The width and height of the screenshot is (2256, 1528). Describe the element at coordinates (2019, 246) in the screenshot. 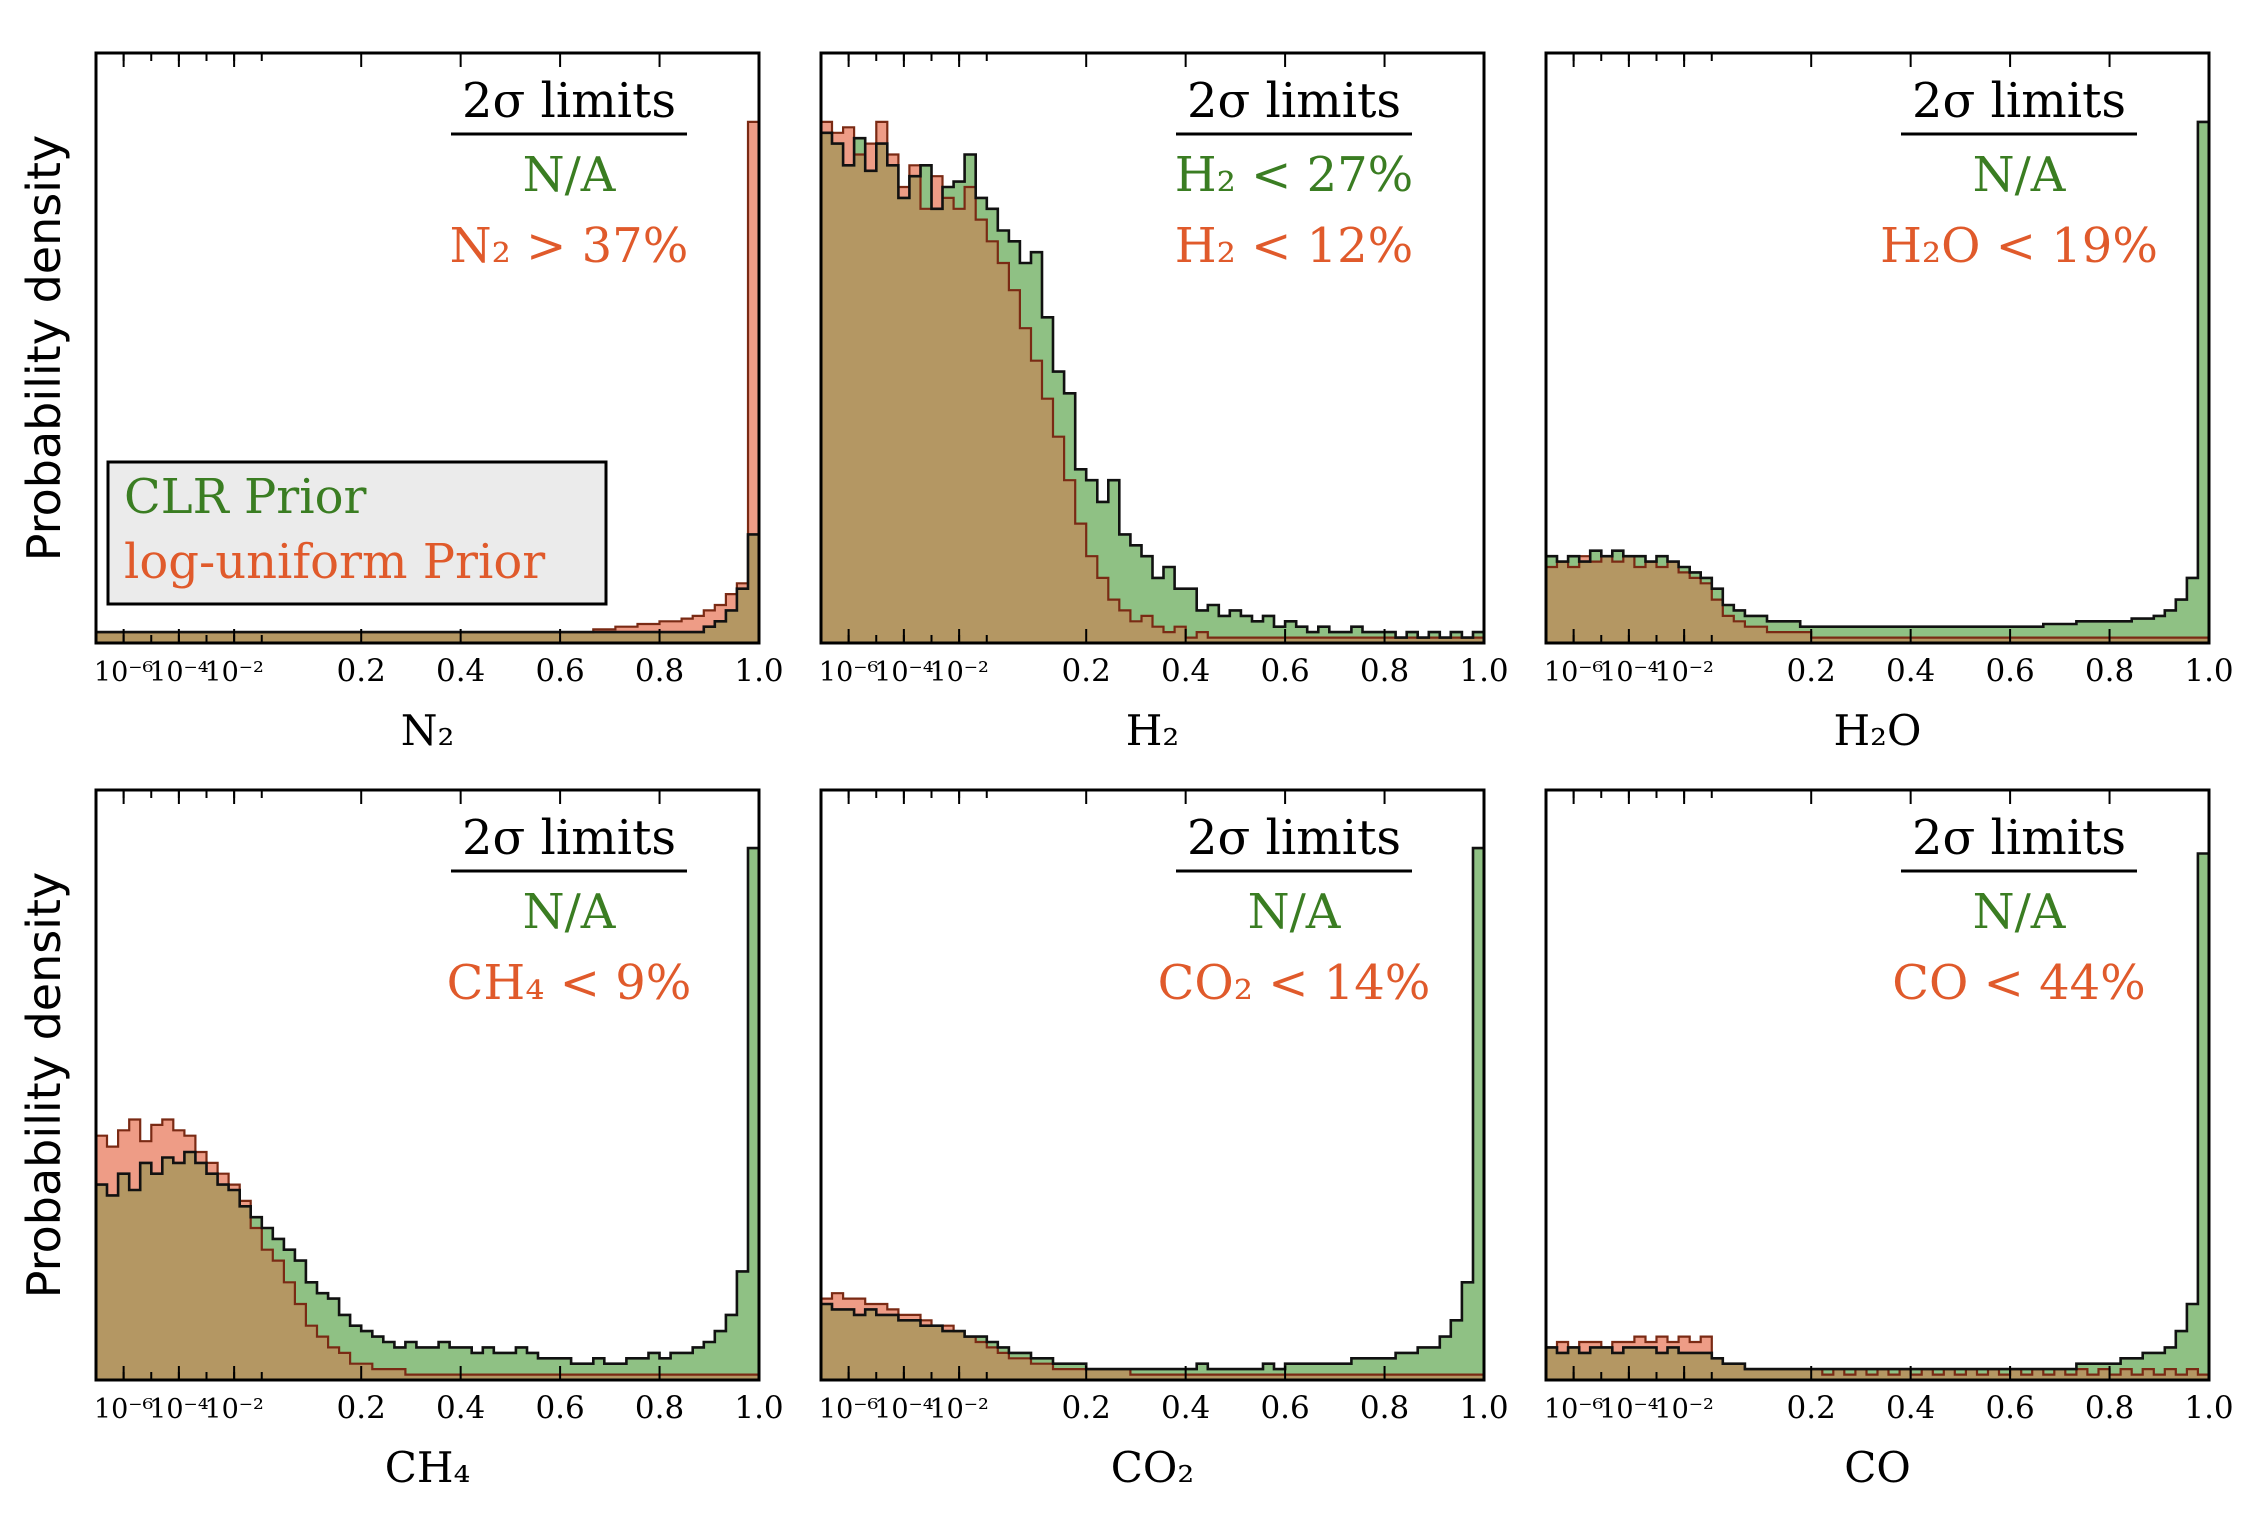

I see `log-uniform-limit-text: H₂O < 19%` at that location.